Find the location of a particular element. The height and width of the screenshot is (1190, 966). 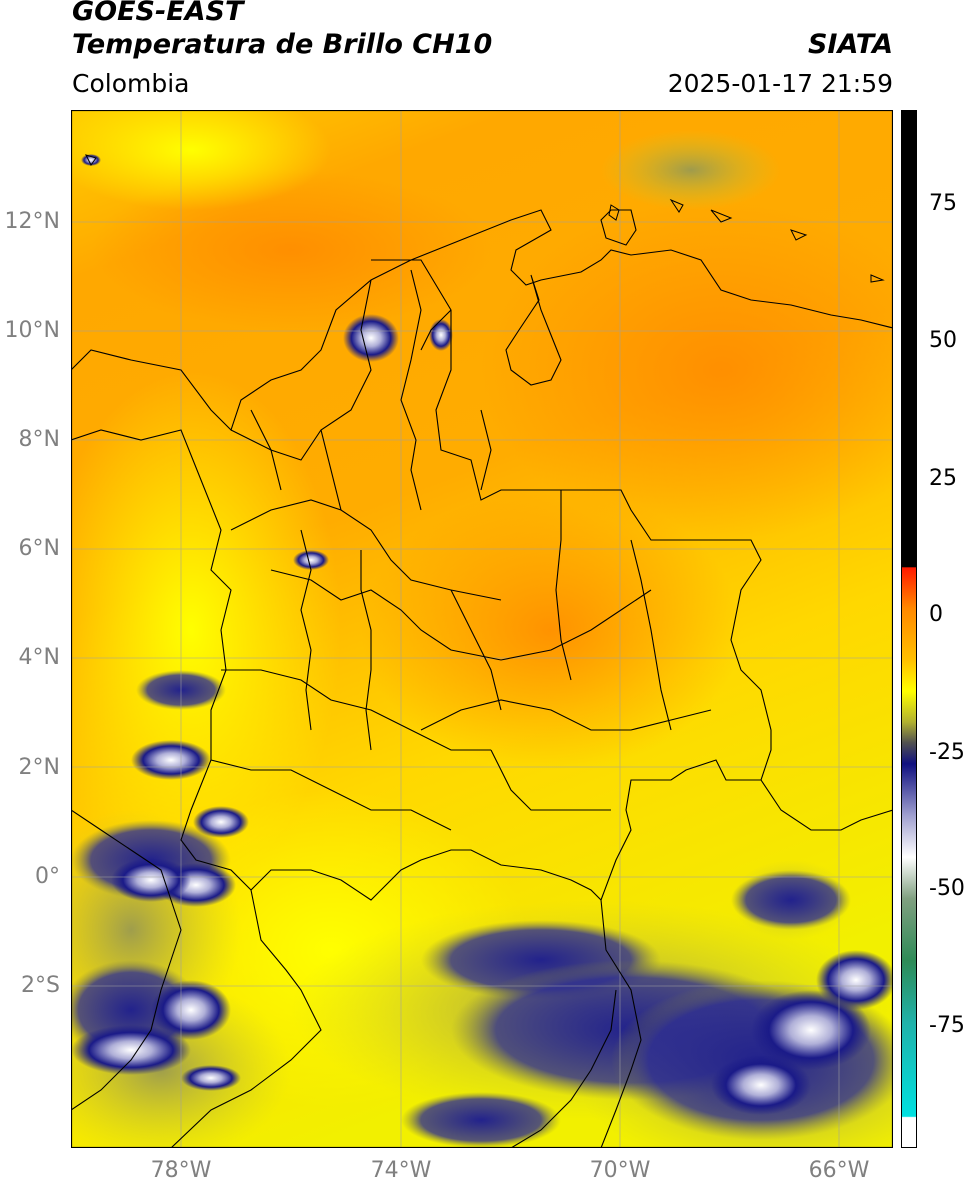

lon-label-66W: 66°W is located at coordinates (839, 1170).